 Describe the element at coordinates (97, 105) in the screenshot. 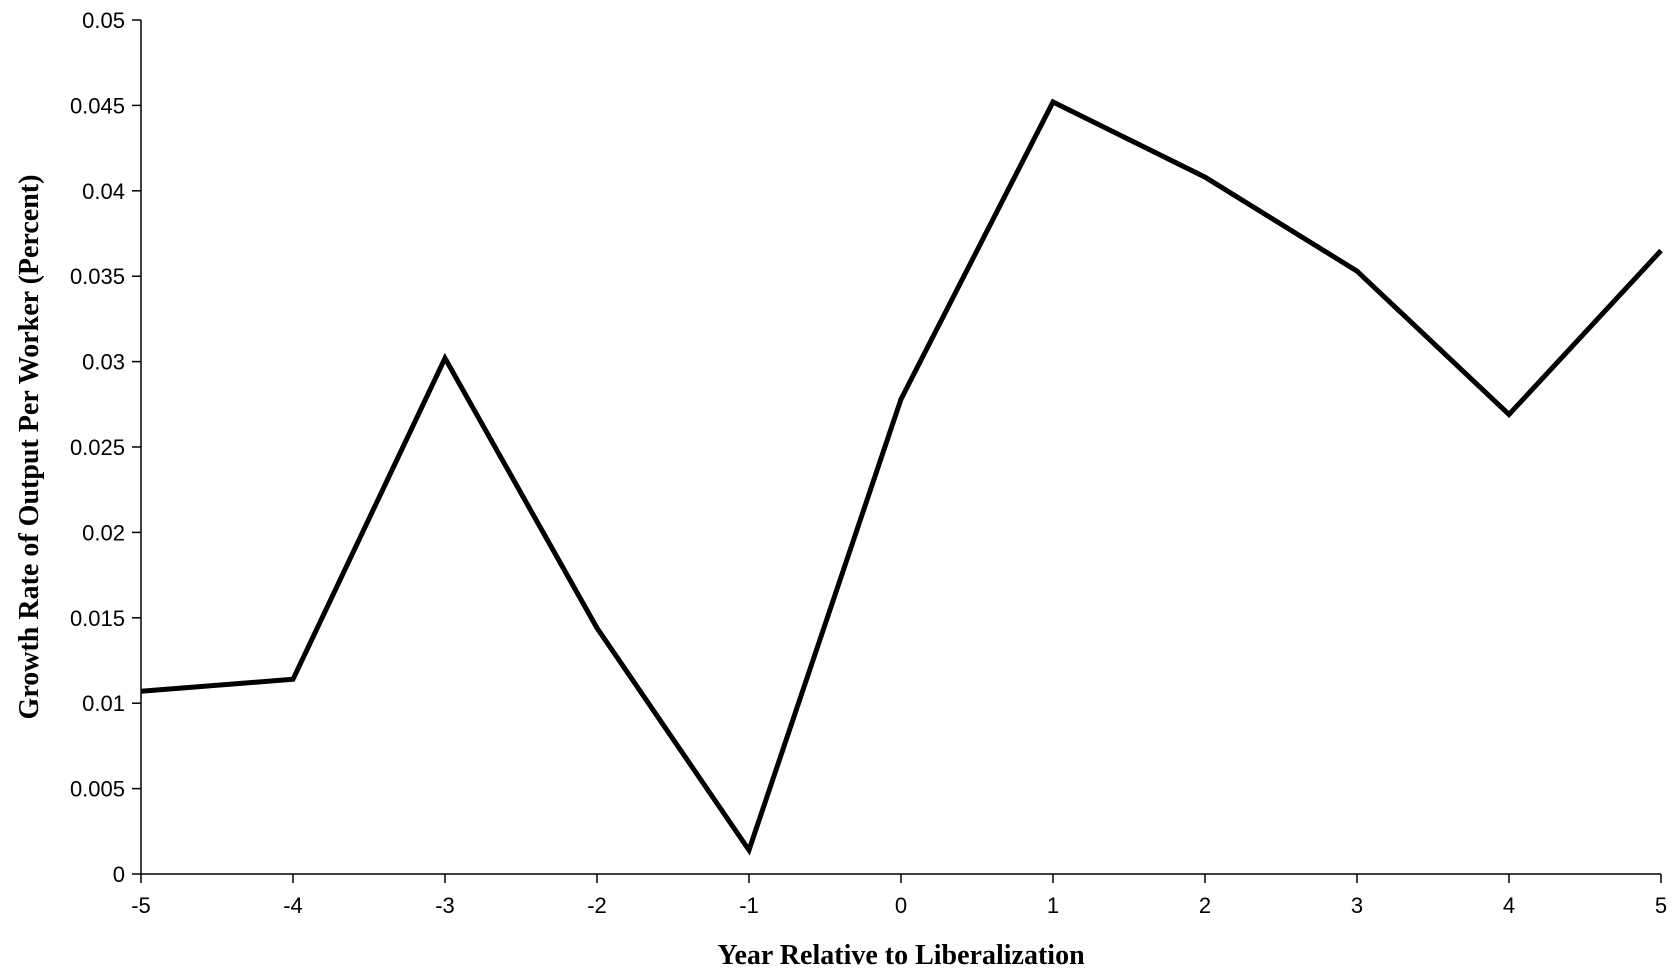

I see `y-tick-label: 0.045` at that location.